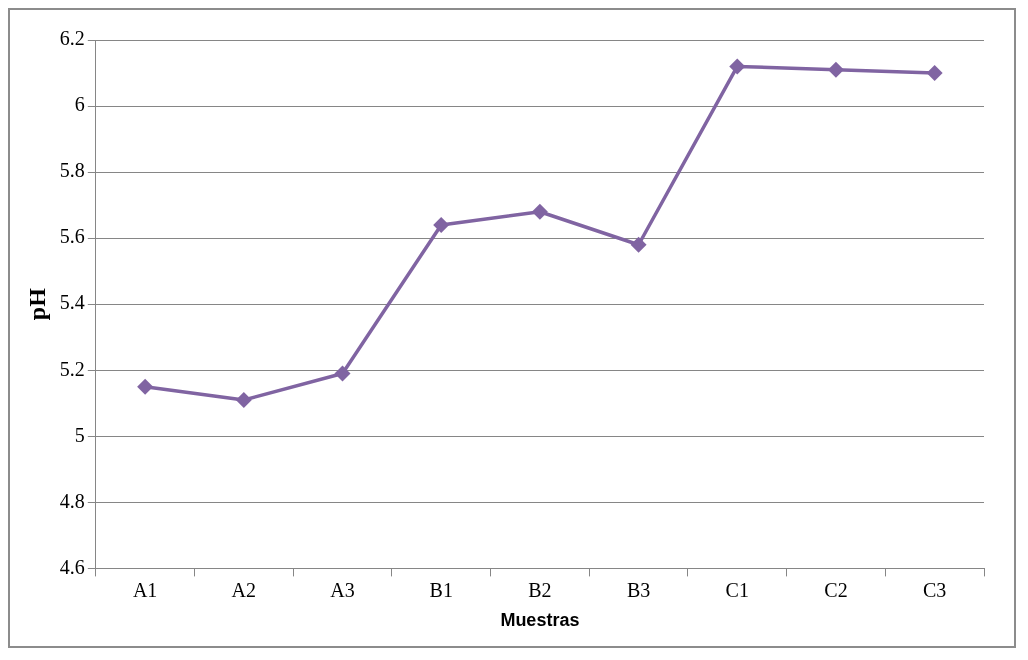  Describe the element at coordinates (72, 302) in the screenshot. I see `y-tick-label: 5.4` at that location.